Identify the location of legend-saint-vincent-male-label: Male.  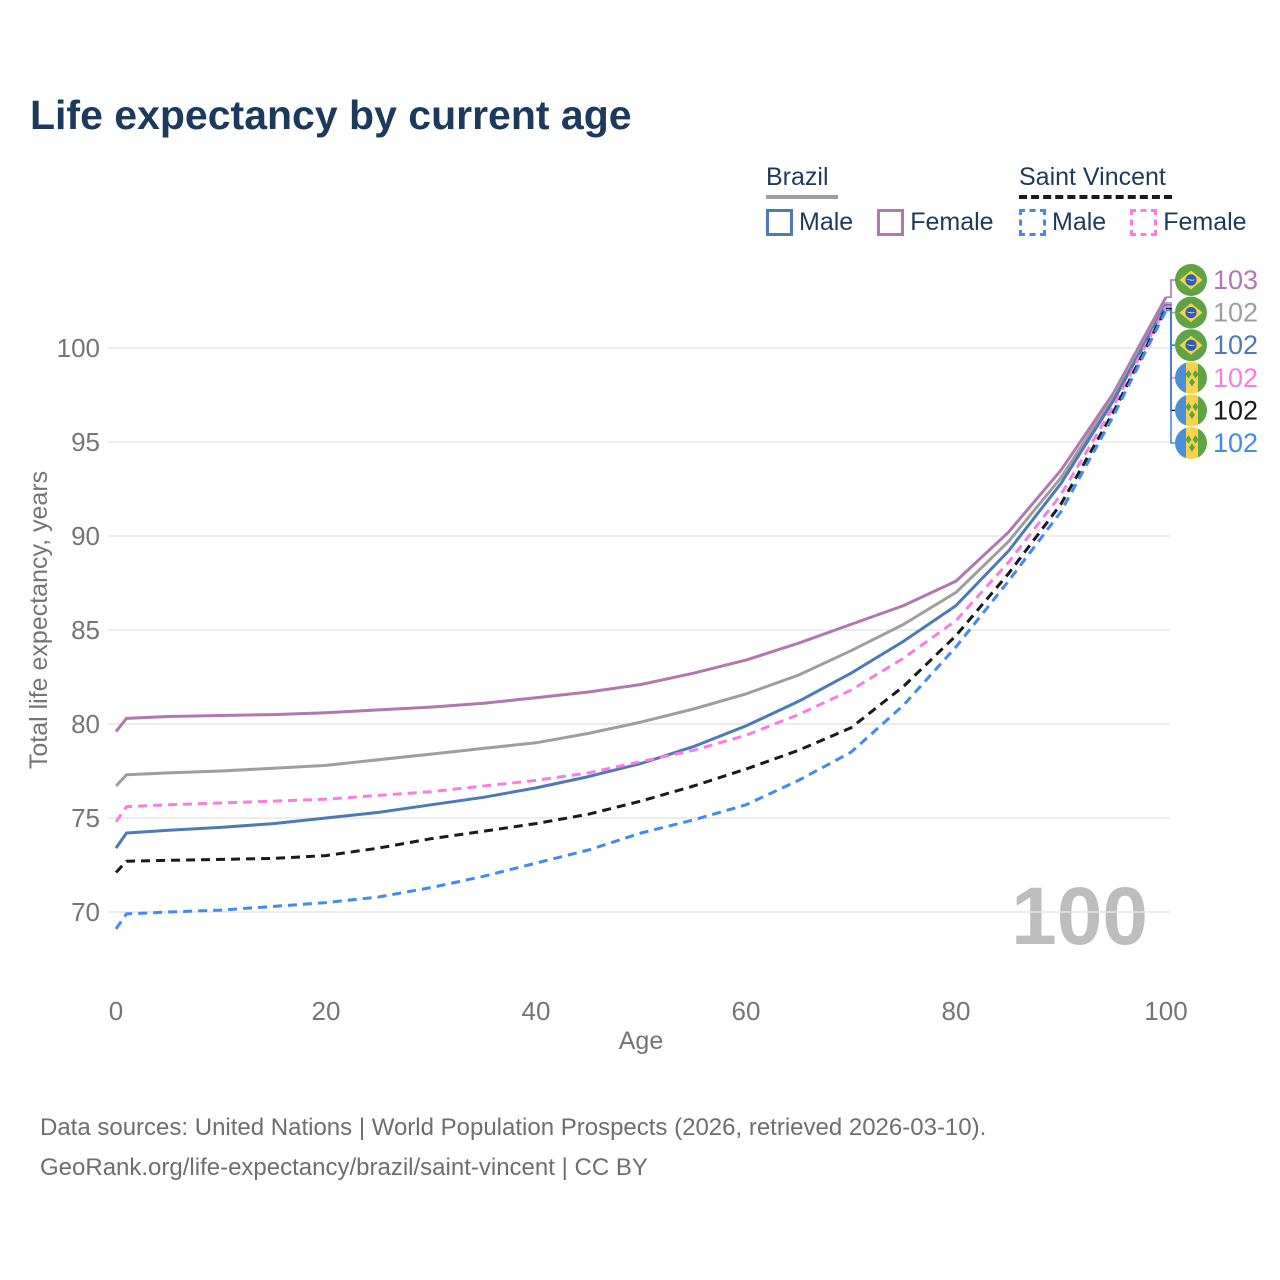
(1079, 222).